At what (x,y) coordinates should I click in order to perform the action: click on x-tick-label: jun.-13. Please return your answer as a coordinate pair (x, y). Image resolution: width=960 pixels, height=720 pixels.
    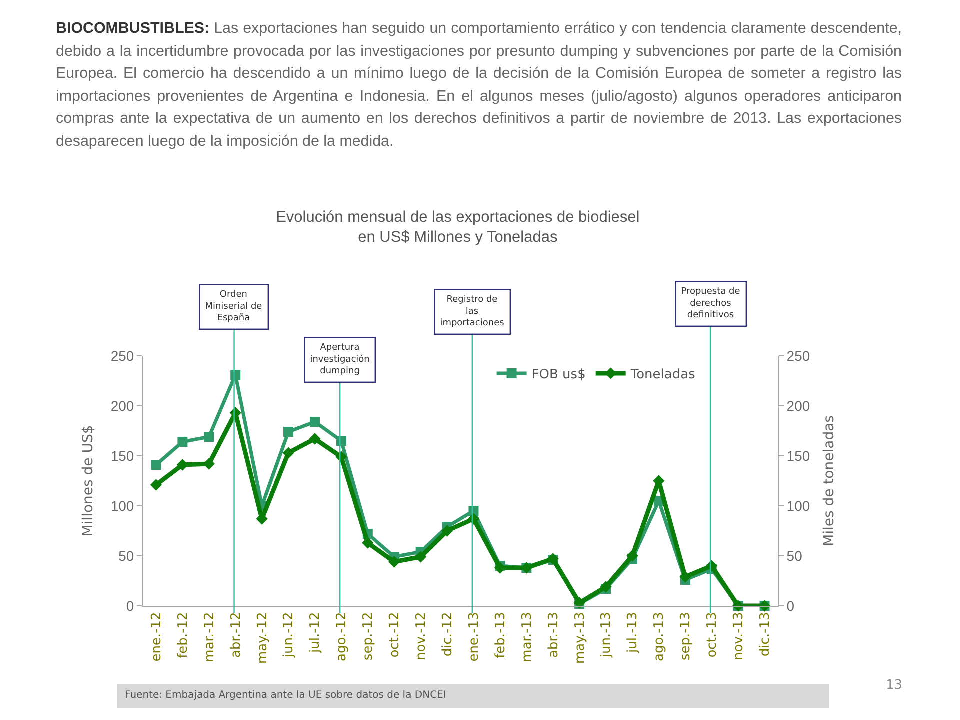
    Looking at the image, I should click on (606, 635).